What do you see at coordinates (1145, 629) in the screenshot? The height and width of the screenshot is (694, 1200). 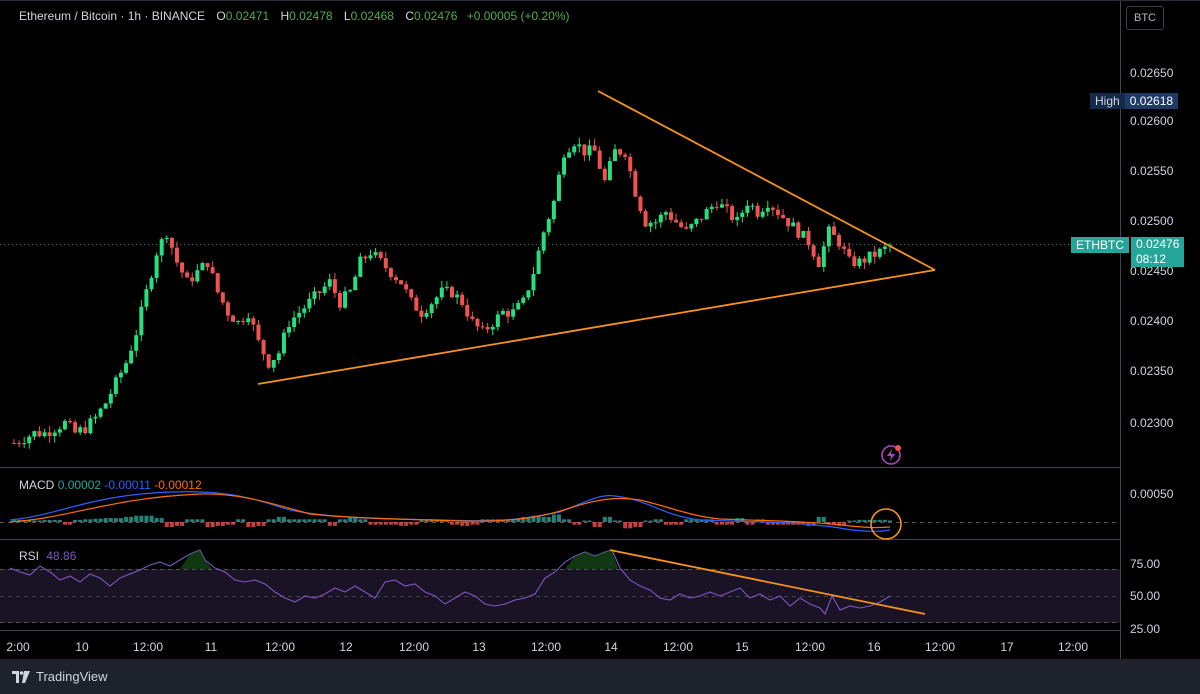 I see `rsi-axis-tick: 25.00` at bounding box center [1145, 629].